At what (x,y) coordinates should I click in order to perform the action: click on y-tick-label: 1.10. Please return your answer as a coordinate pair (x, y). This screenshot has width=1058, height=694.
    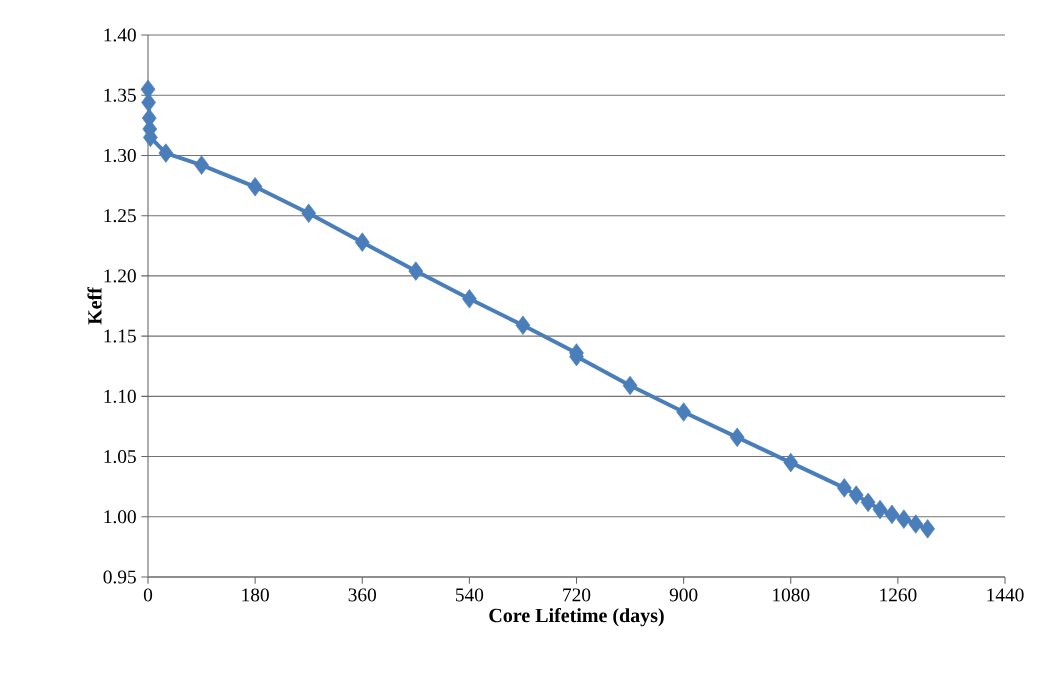
    Looking at the image, I should click on (120, 396).